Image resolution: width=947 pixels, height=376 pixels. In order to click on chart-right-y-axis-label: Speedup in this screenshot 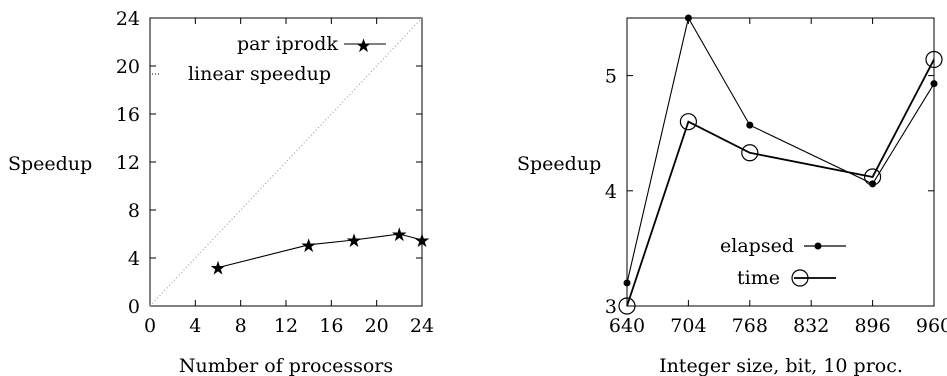, I will do `click(559, 164)`.